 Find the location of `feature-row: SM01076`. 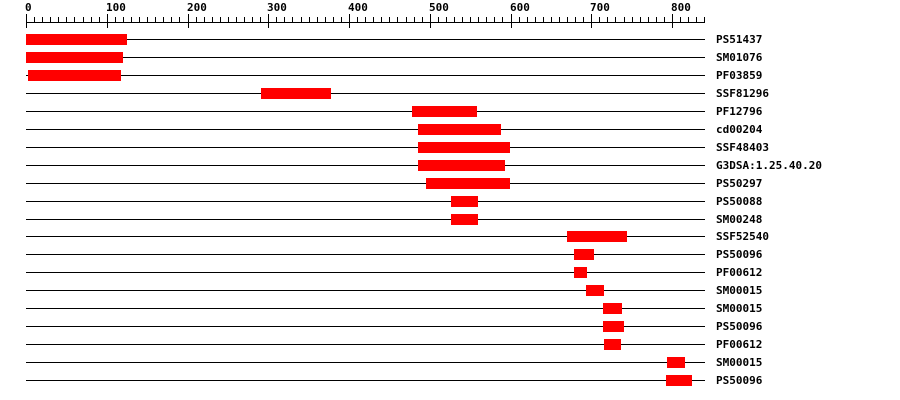

feature-row: SM01076 is located at coordinates (450, 58).